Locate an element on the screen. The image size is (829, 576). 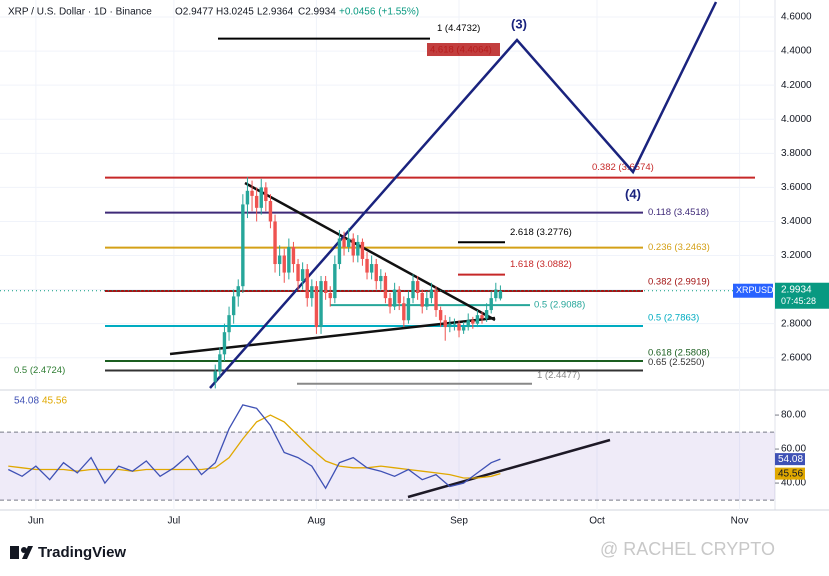
rsi-line is located at coordinates (254, 447).